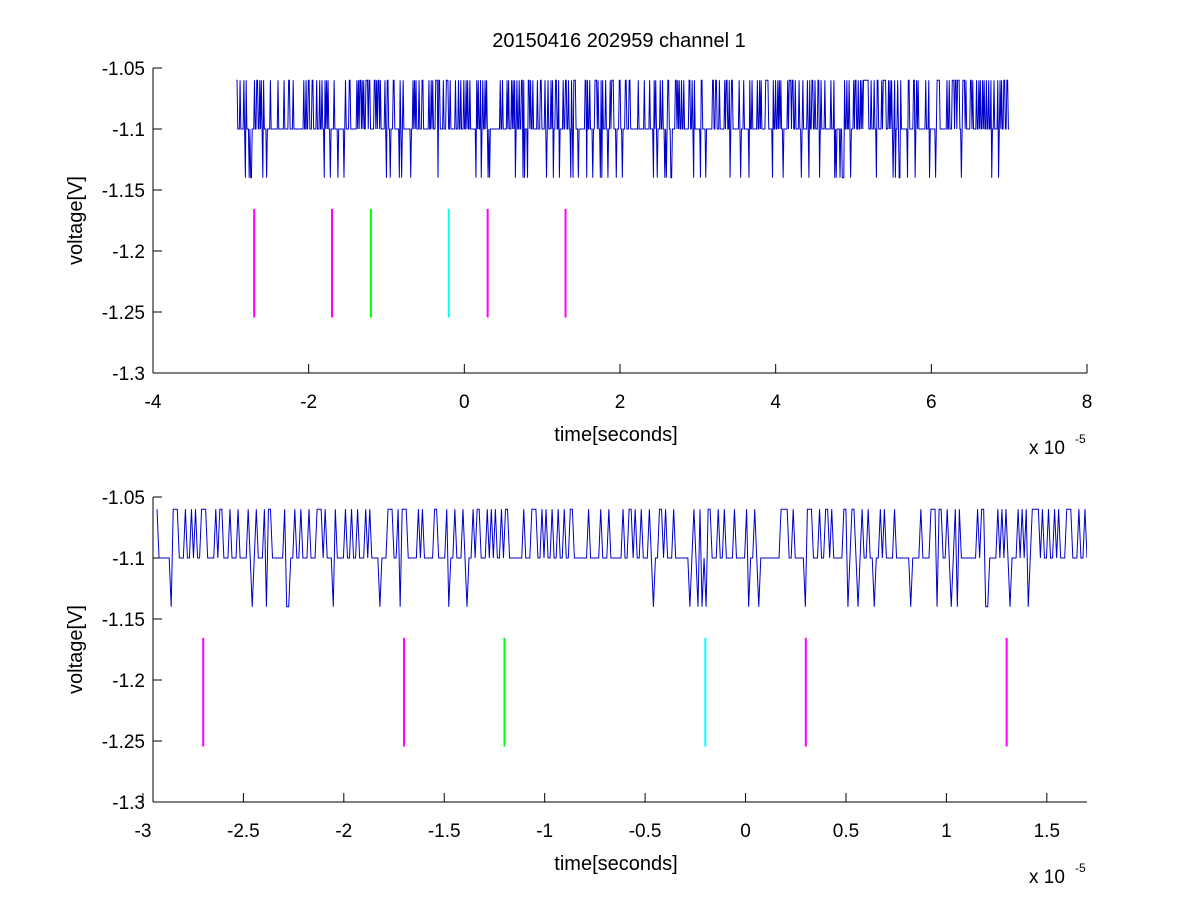 This screenshot has width=1200, height=901. What do you see at coordinates (544, 831) in the screenshot?
I see `x-tick-label: -1` at bounding box center [544, 831].